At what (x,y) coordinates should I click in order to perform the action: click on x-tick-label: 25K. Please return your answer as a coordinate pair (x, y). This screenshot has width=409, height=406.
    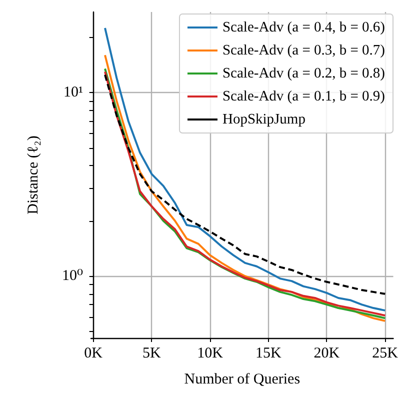
    Looking at the image, I should click on (385, 354).